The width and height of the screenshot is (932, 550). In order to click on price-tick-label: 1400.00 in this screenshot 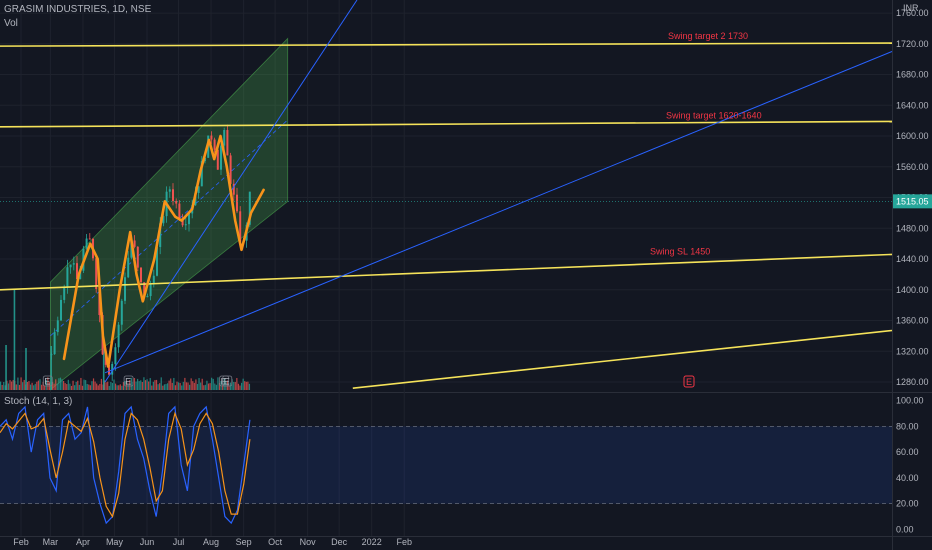, I will do `click(912, 290)`.